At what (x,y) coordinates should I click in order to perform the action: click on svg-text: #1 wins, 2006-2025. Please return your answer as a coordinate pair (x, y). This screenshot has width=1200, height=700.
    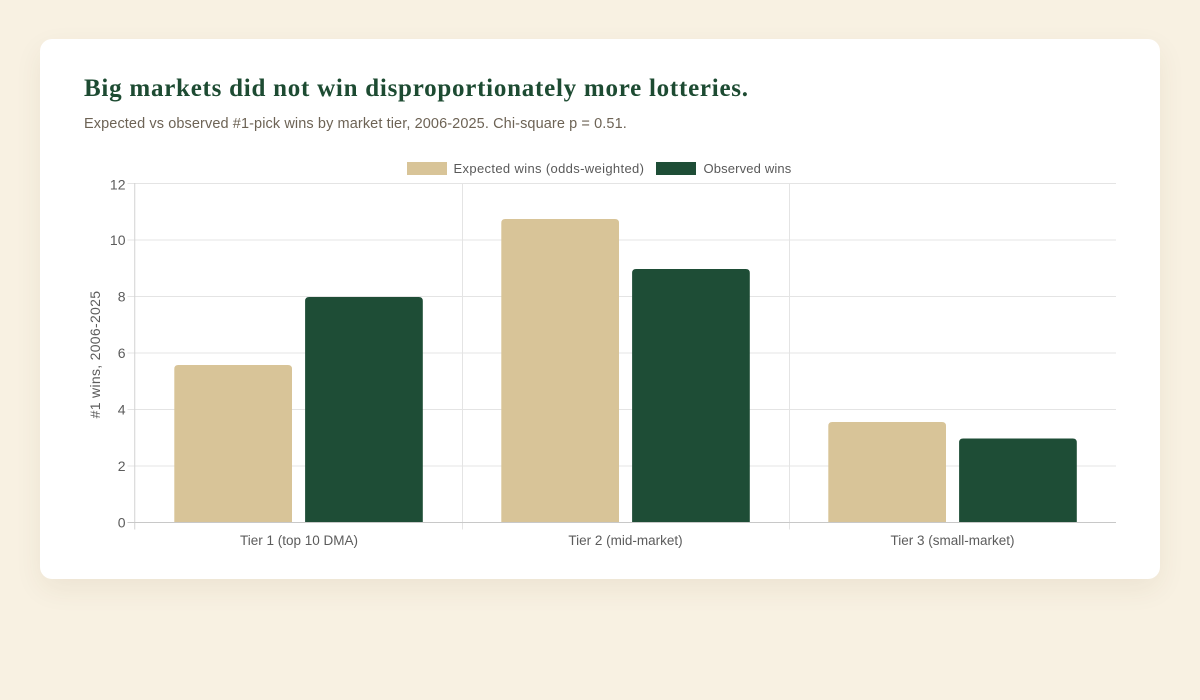
    Looking at the image, I should click on (95, 355).